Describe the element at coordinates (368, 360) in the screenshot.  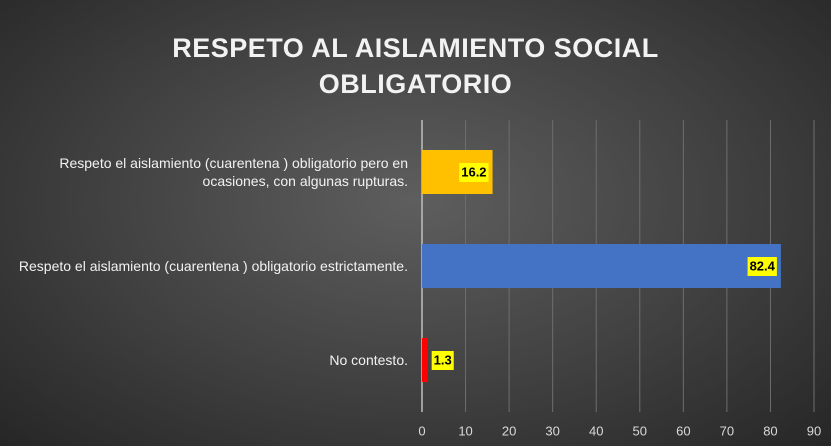
I see `category-label: No contesto.` at that location.